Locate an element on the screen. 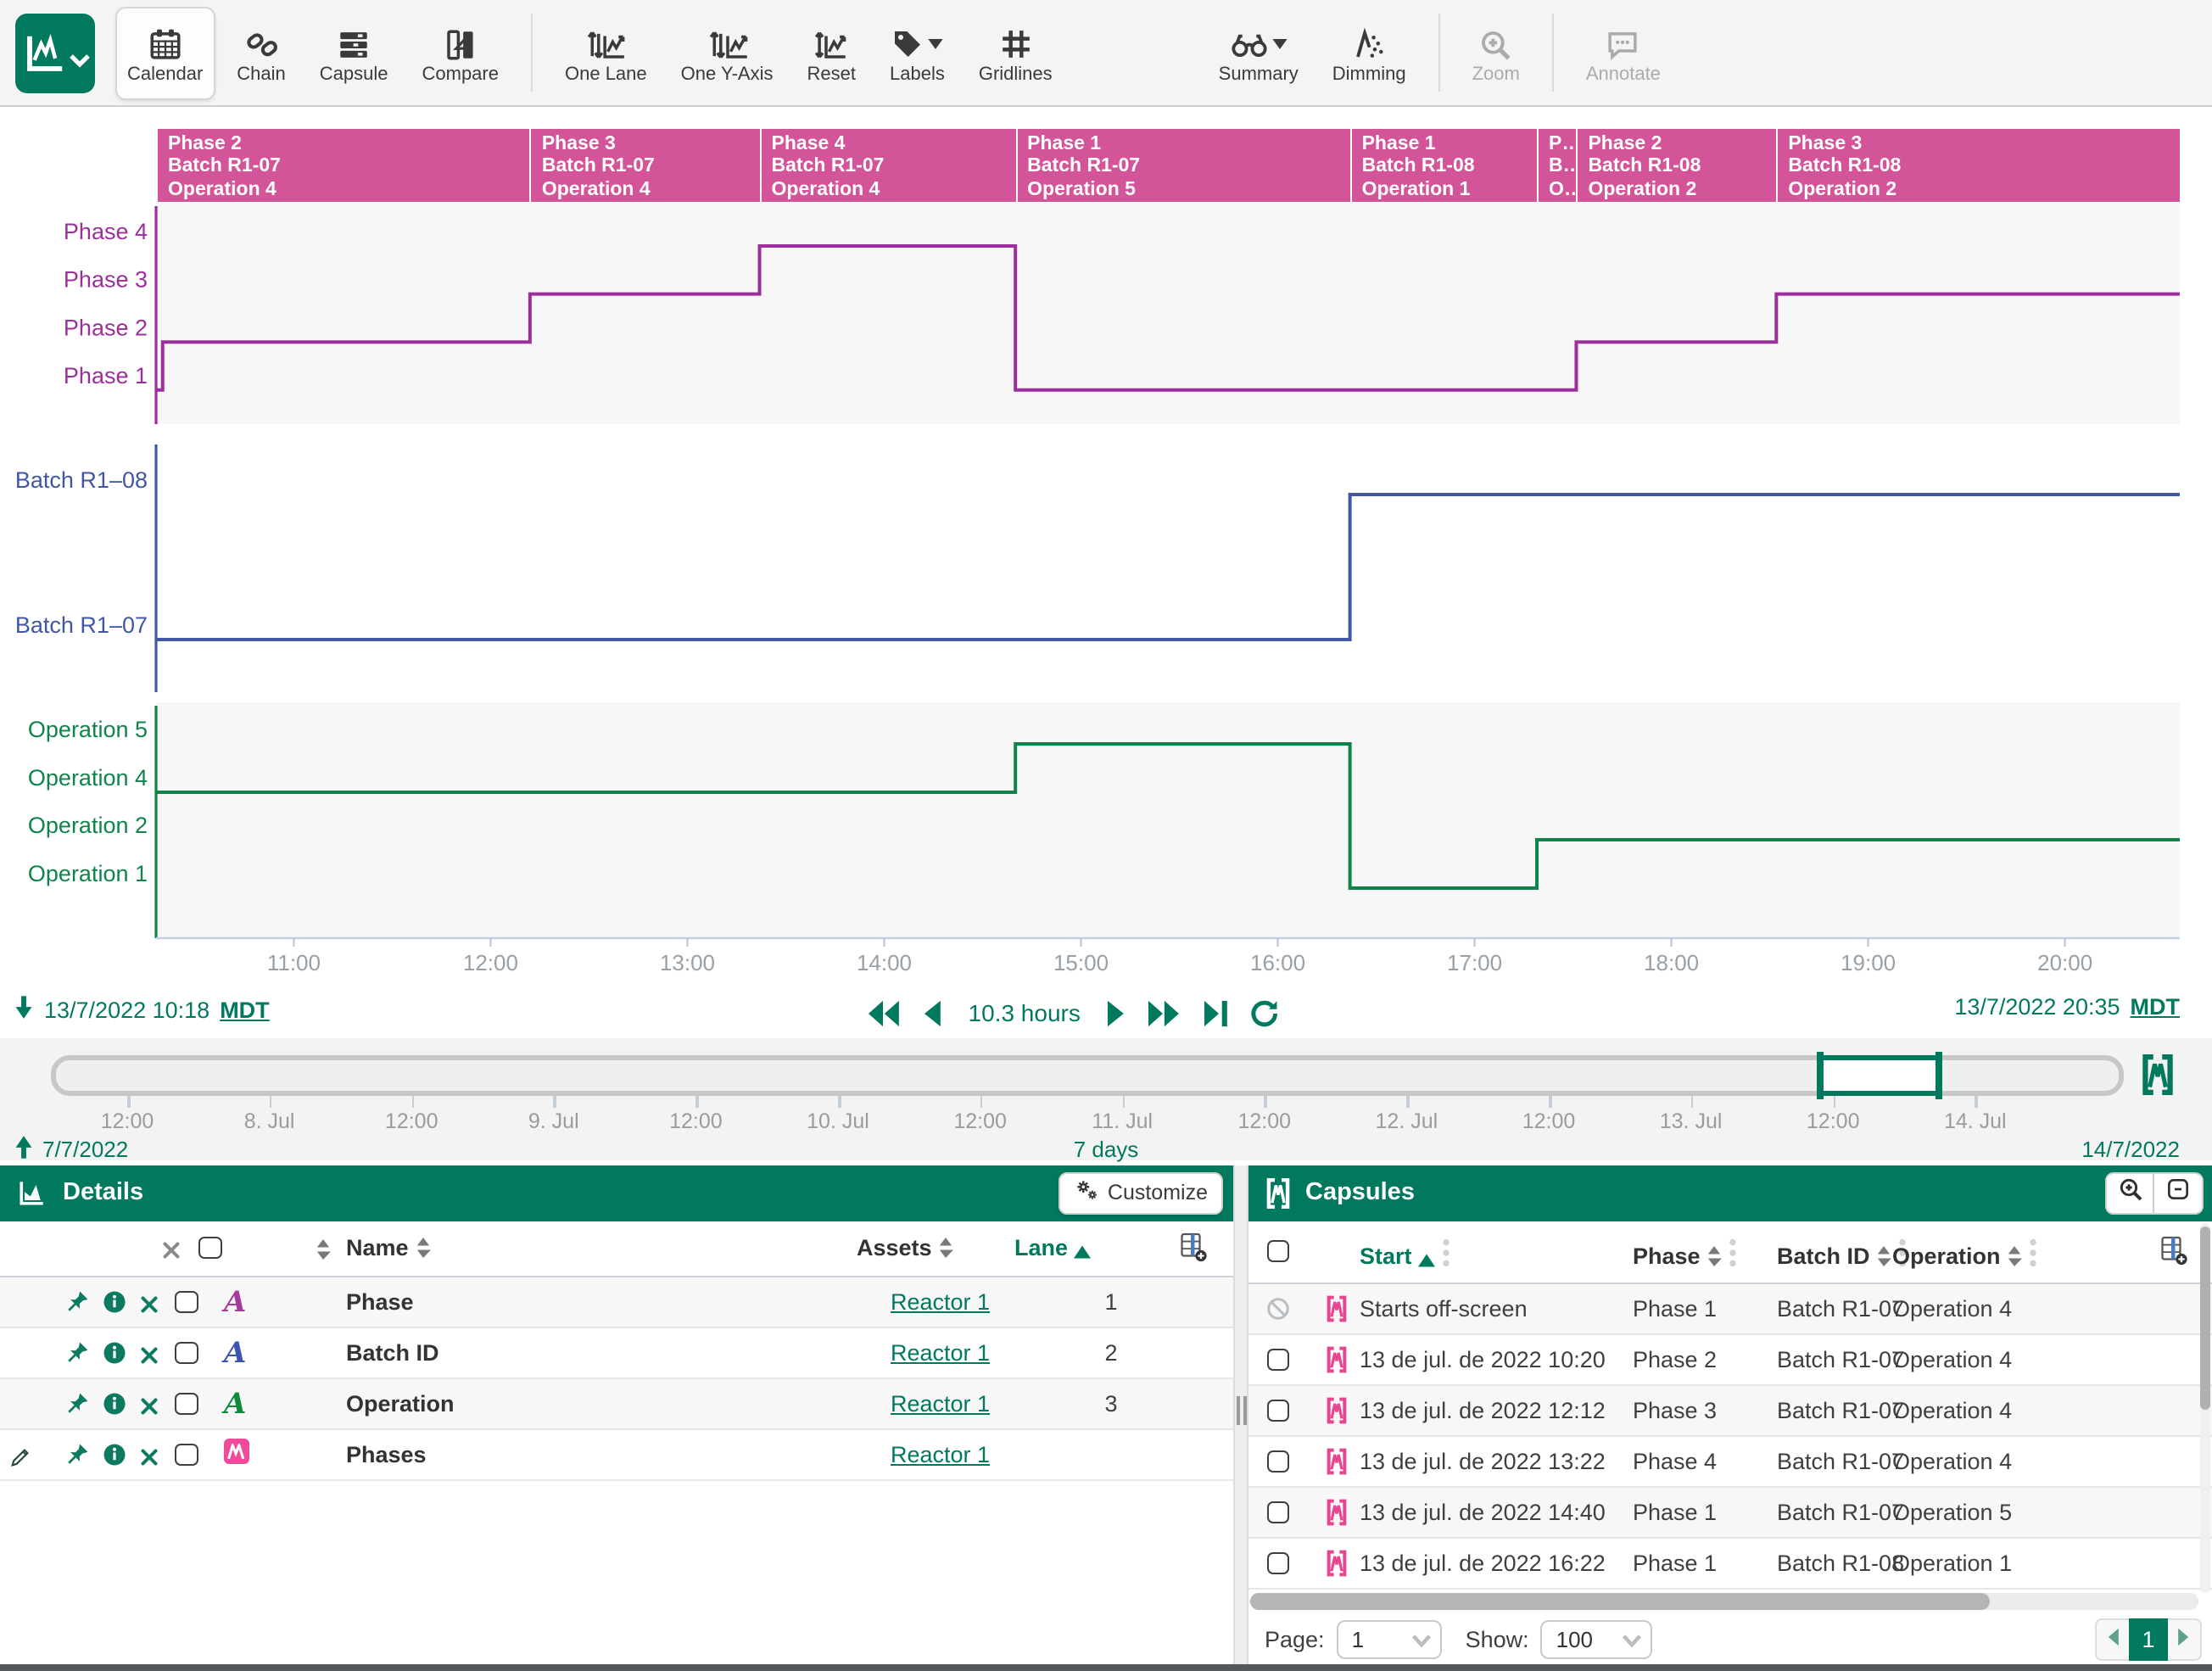 The image size is (2212, 1671). navigator-handle-right is located at coordinates (1939, 1075).